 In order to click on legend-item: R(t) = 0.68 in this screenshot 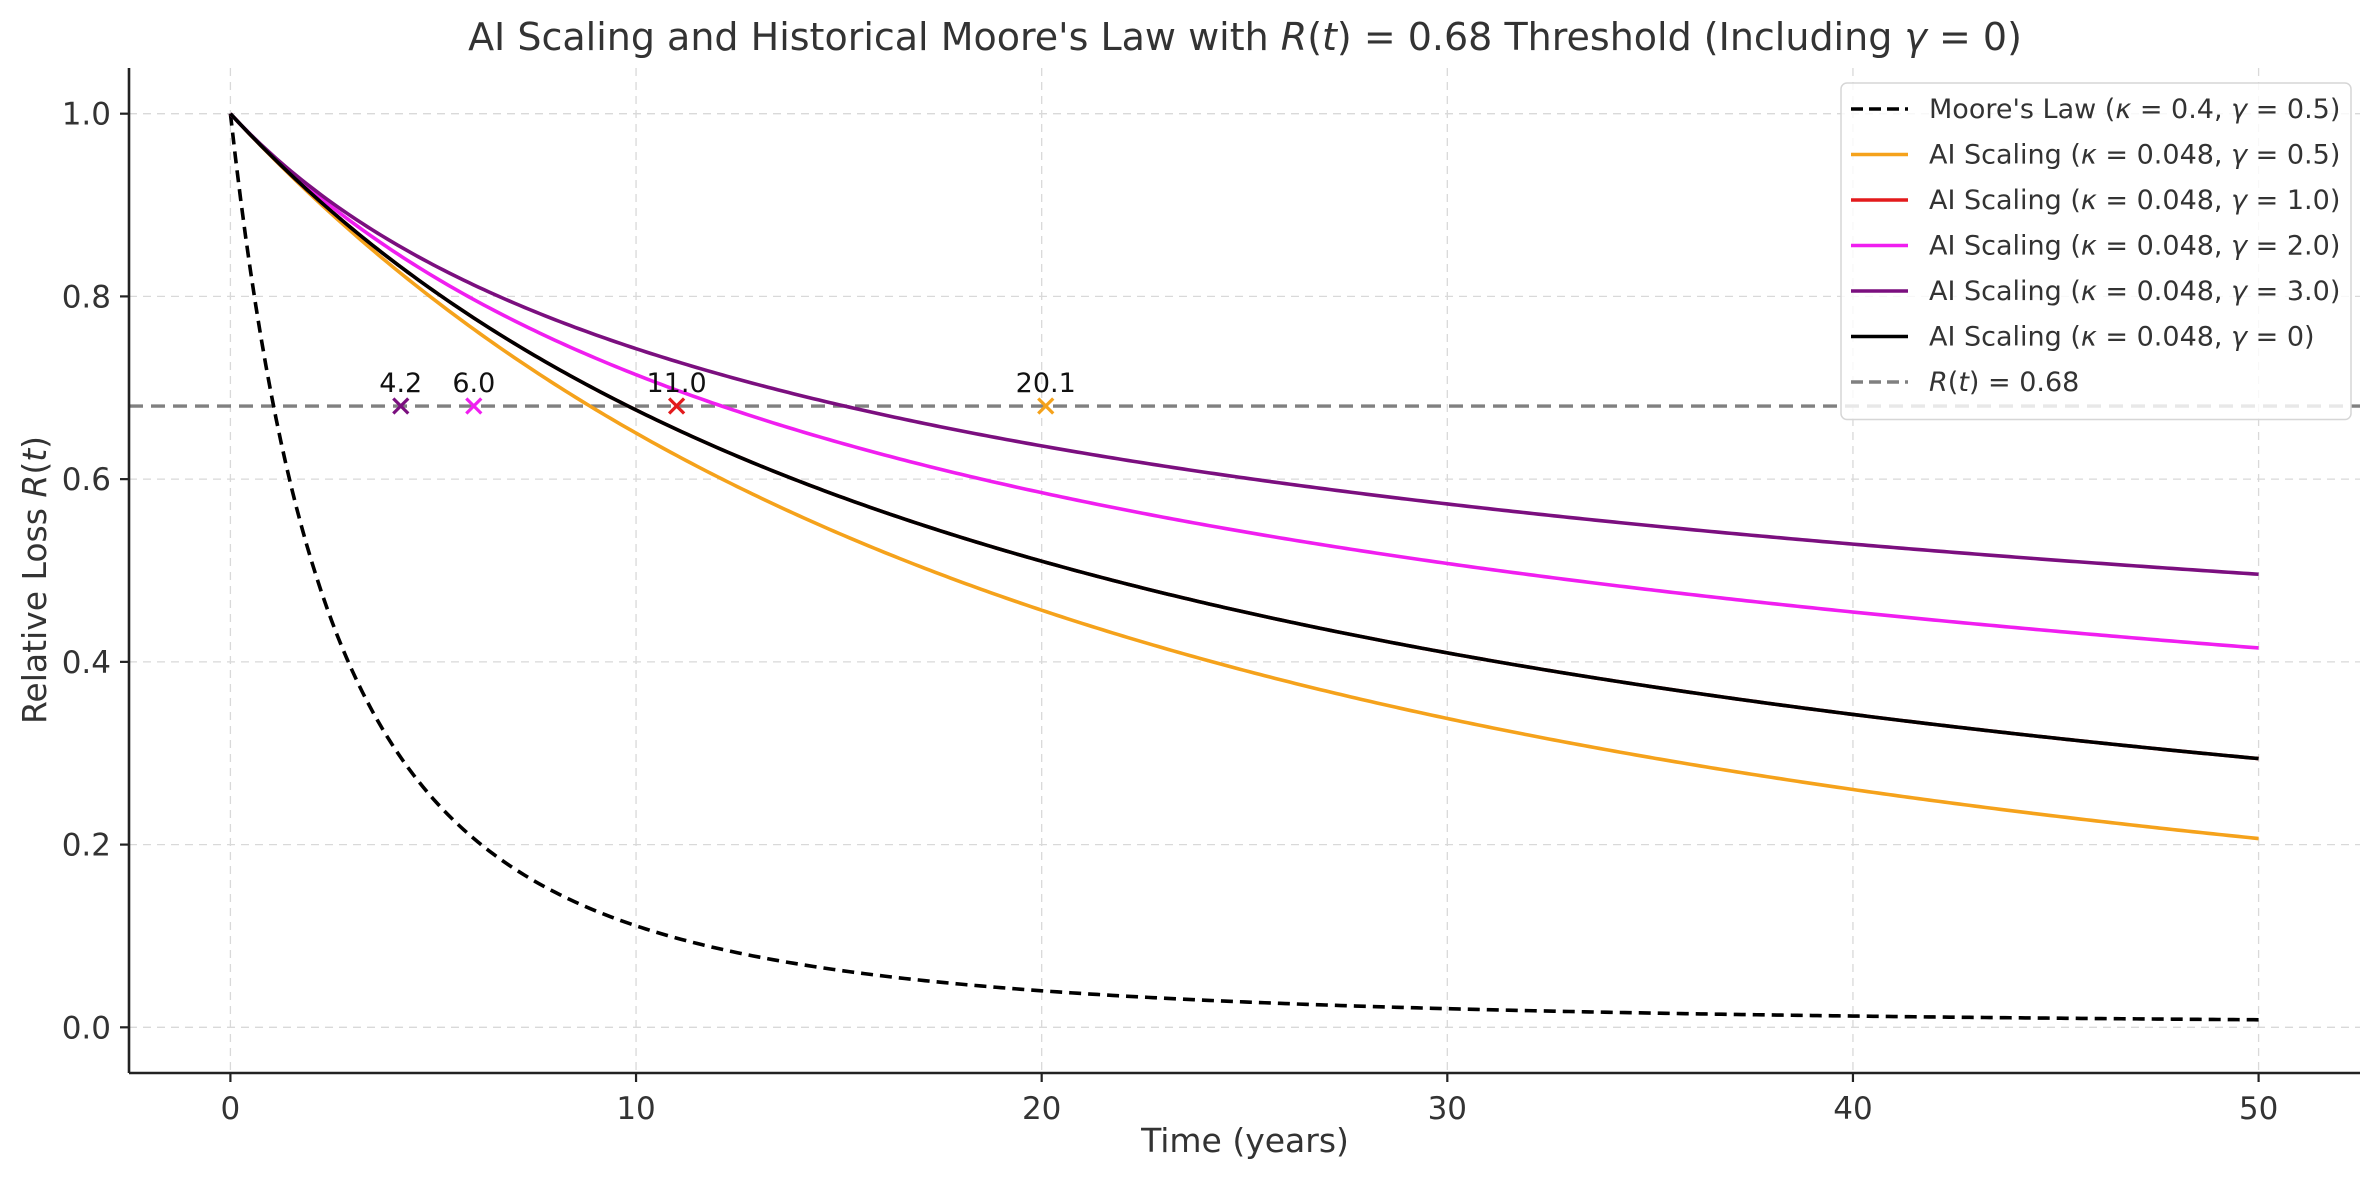, I will do `click(1965, 382)`.